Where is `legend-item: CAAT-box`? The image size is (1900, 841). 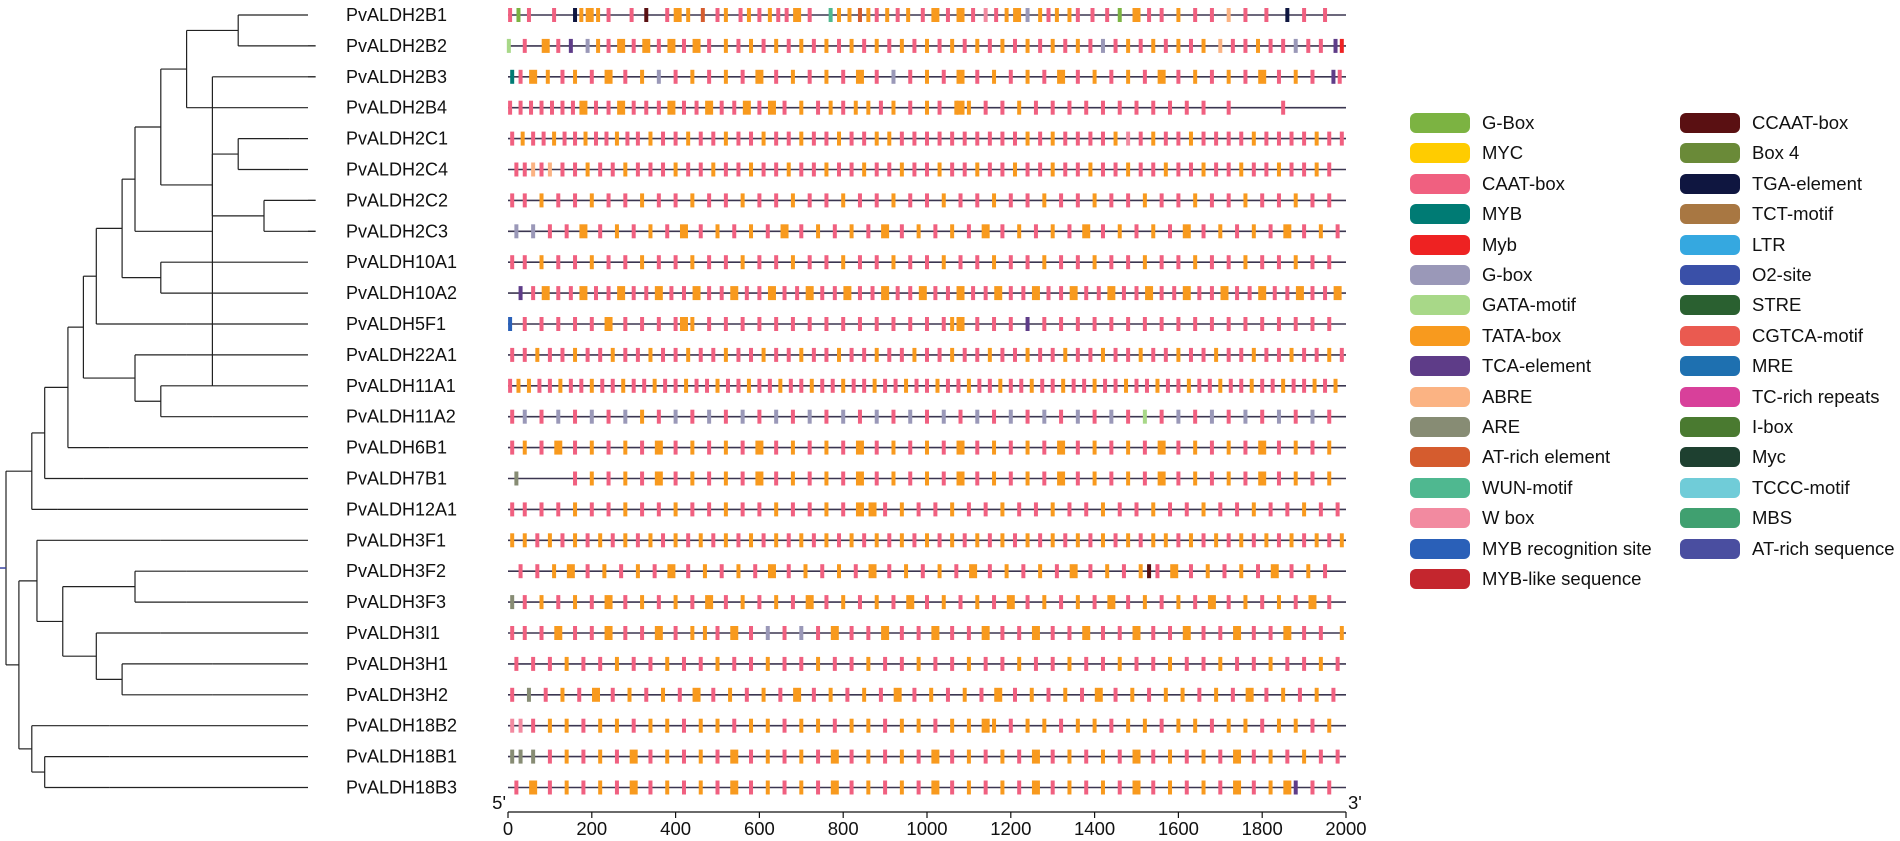 legend-item: CAAT-box is located at coordinates (1487, 184).